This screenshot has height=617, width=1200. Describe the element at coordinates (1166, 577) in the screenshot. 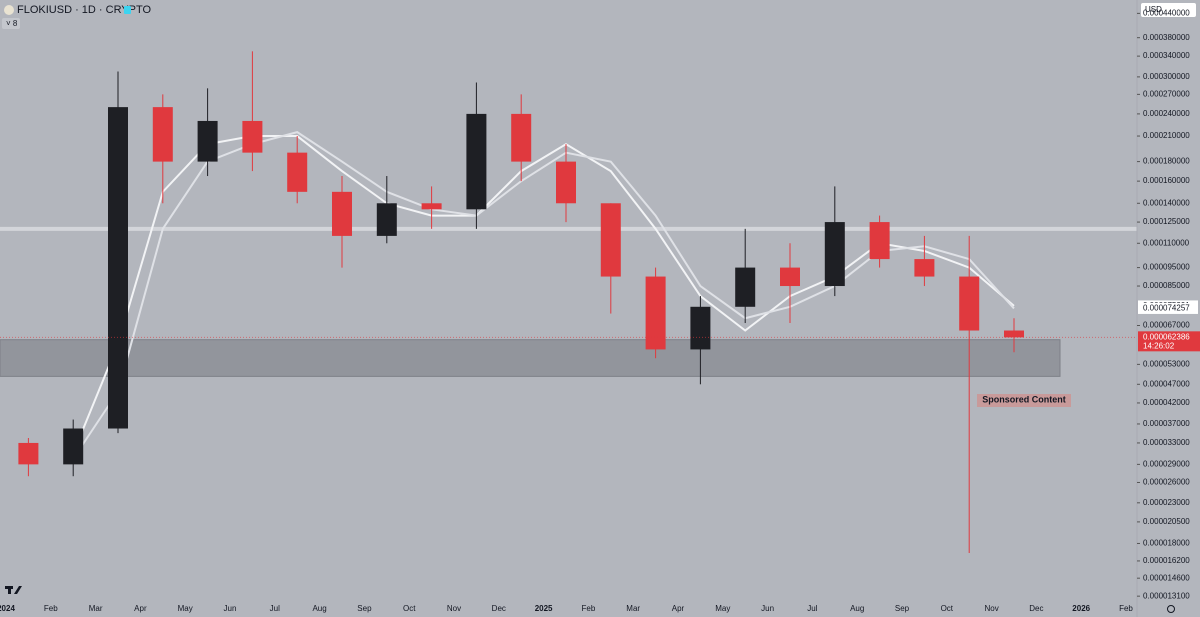

I see `y-tick-label: 0.000014600` at that location.